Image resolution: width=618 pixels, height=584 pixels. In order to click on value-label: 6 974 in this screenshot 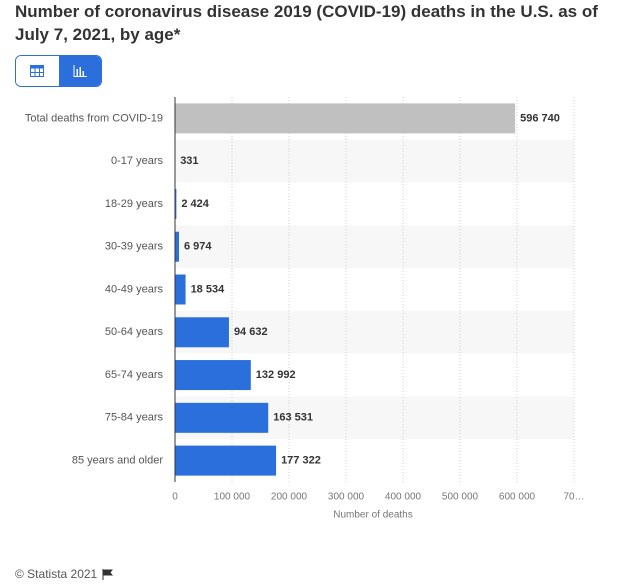, I will do `click(198, 247)`.